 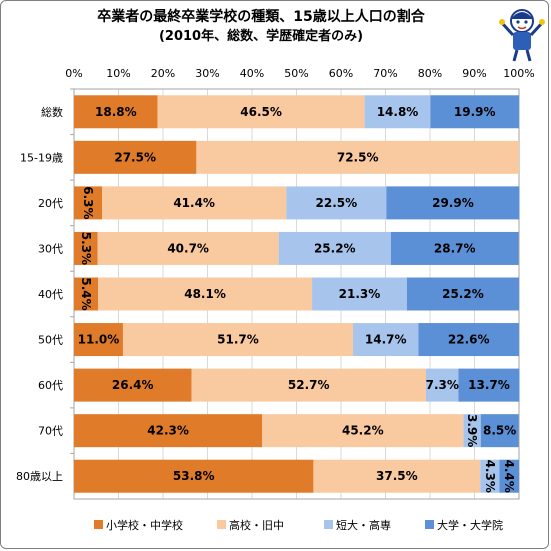 What do you see at coordinates (207, 73) in the screenshot?
I see `x-tick-label: 30%` at bounding box center [207, 73].